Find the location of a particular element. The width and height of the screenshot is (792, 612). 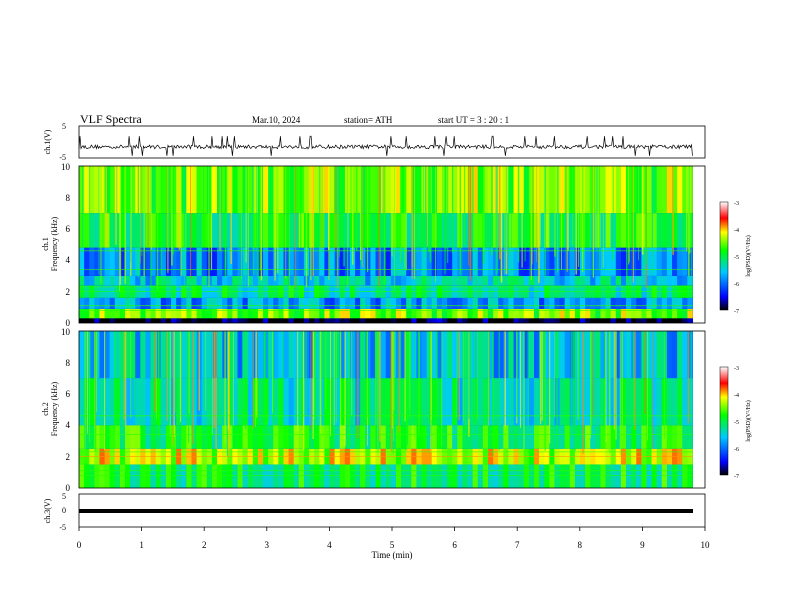

ch2-ytick-10: 10 is located at coordinates (66, 332).